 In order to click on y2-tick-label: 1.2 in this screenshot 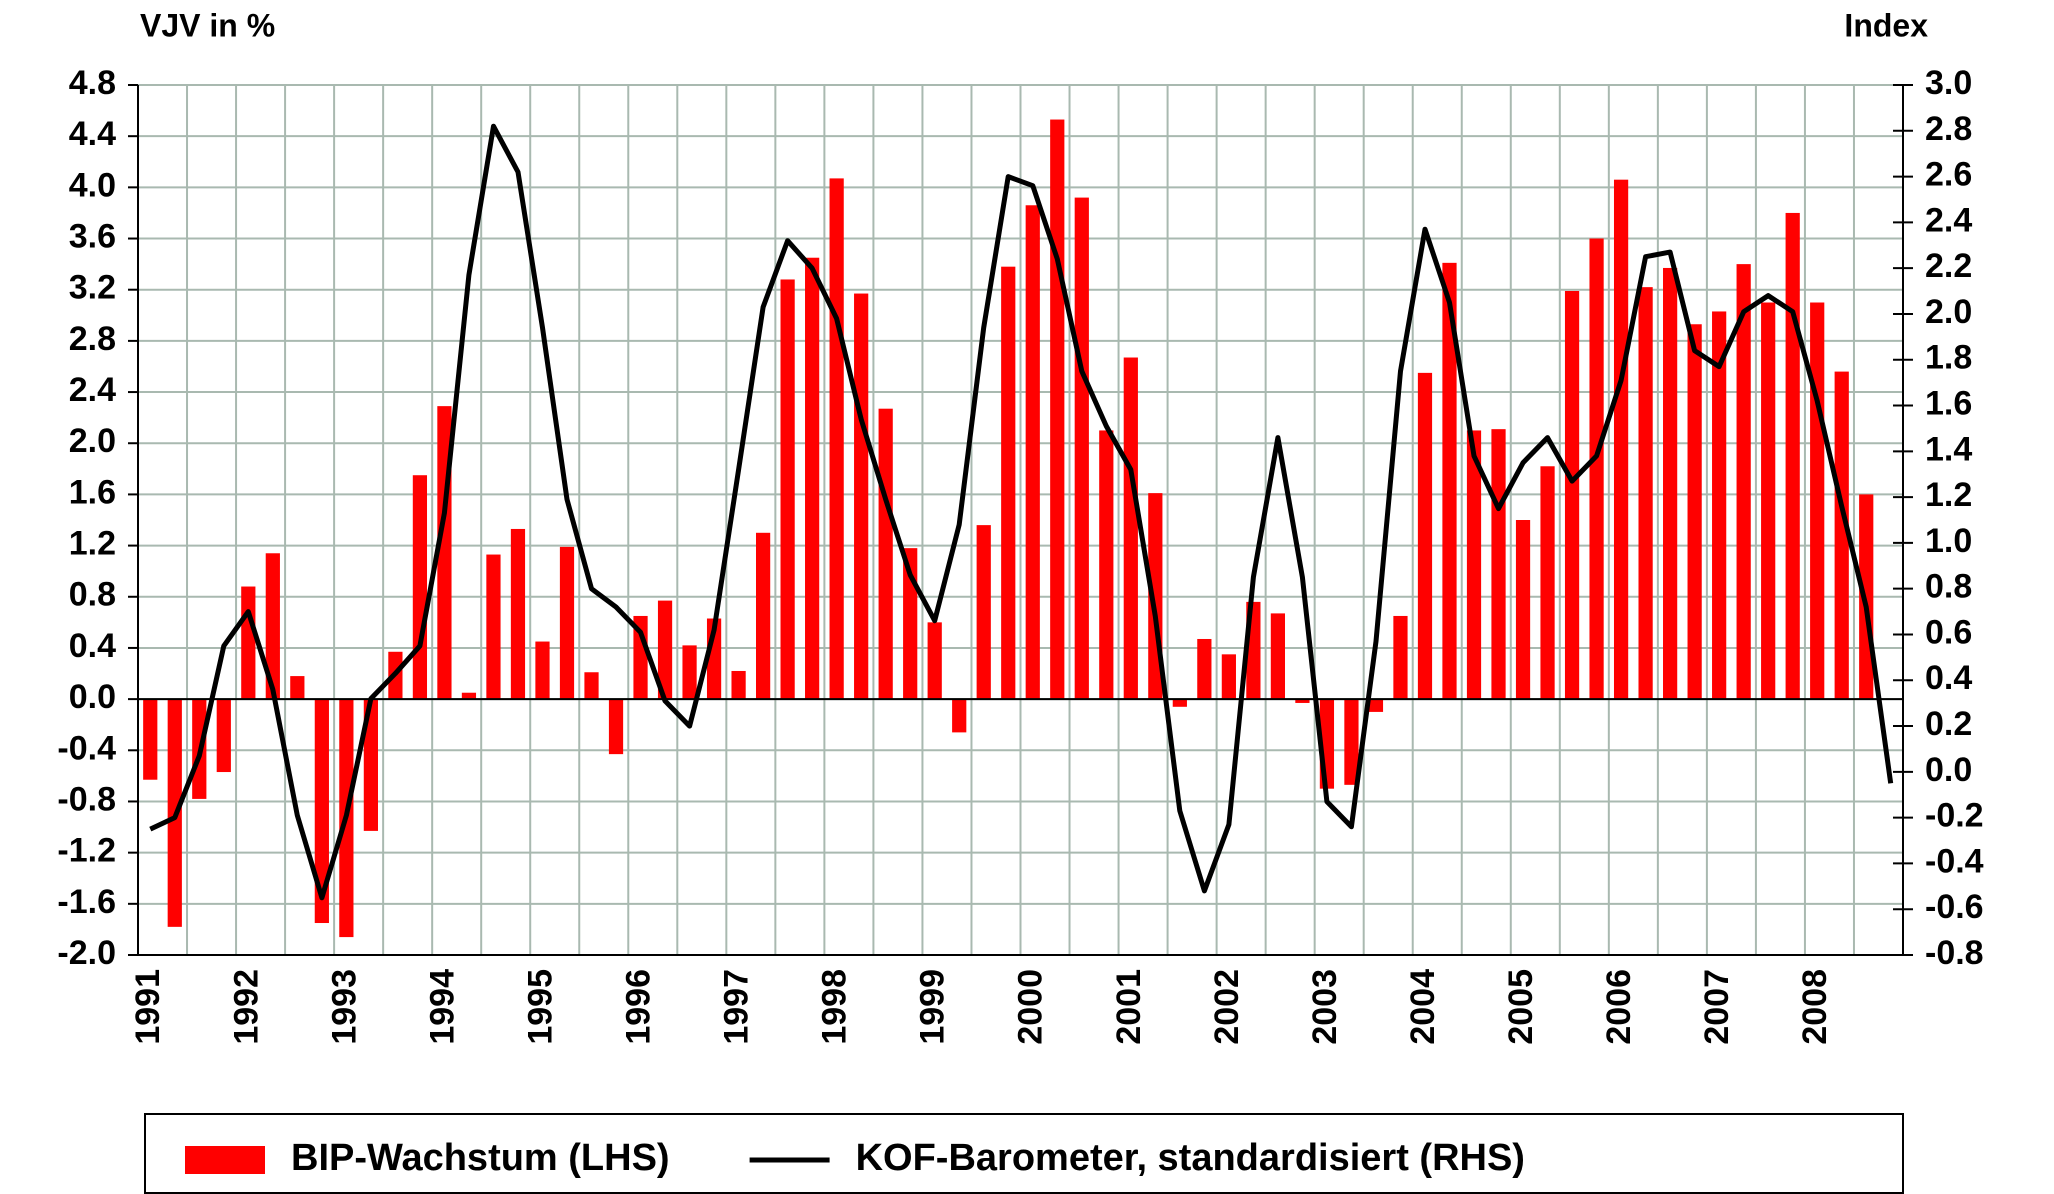, I will do `click(1948, 495)`.